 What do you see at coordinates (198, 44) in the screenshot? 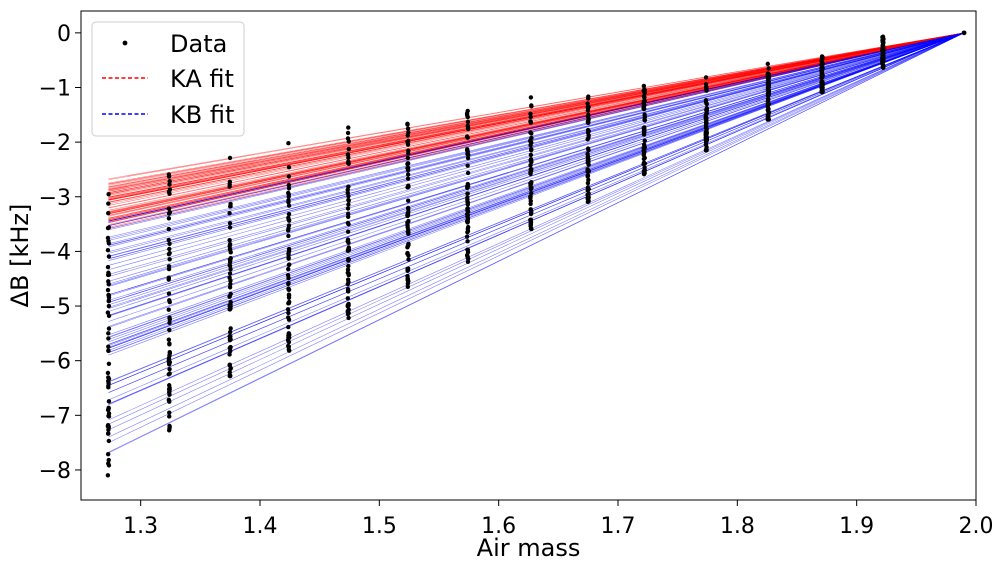
I see `legend-data-label: Data` at bounding box center [198, 44].